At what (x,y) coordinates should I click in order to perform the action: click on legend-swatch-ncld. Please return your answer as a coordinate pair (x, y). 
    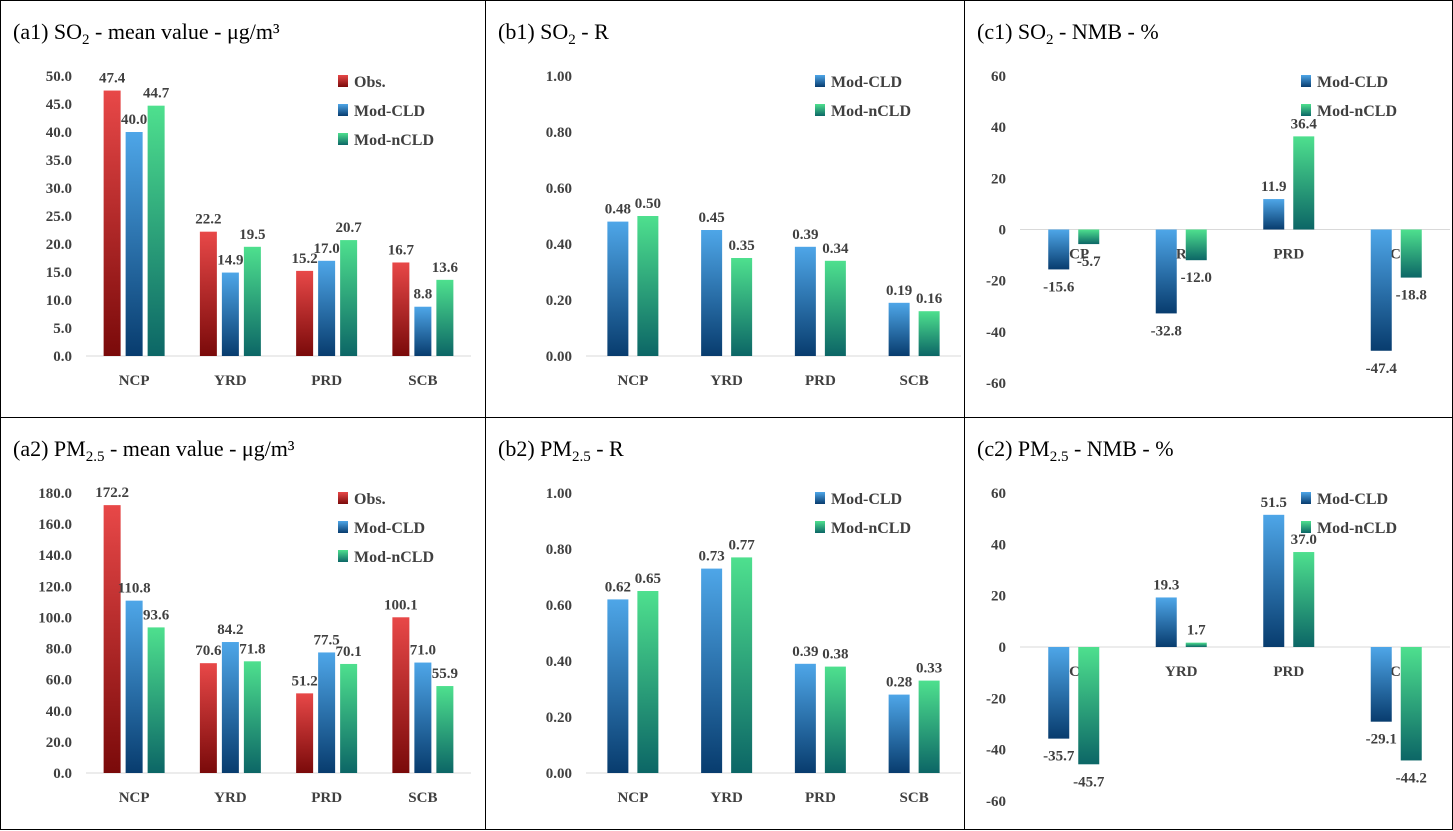
    Looking at the image, I should click on (1306, 527).